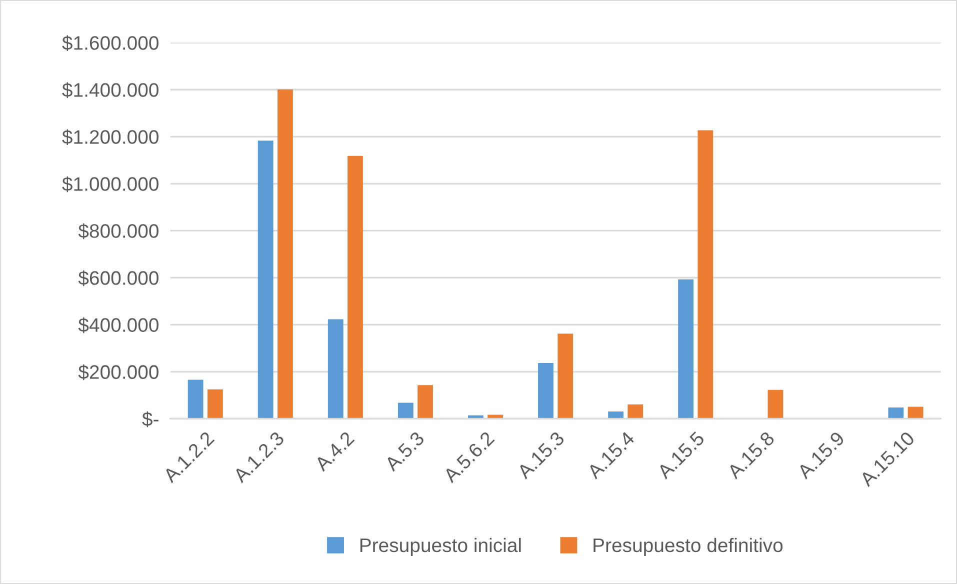 Image resolution: width=957 pixels, height=584 pixels. I want to click on y-tick-label: $-, so click(150, 419).